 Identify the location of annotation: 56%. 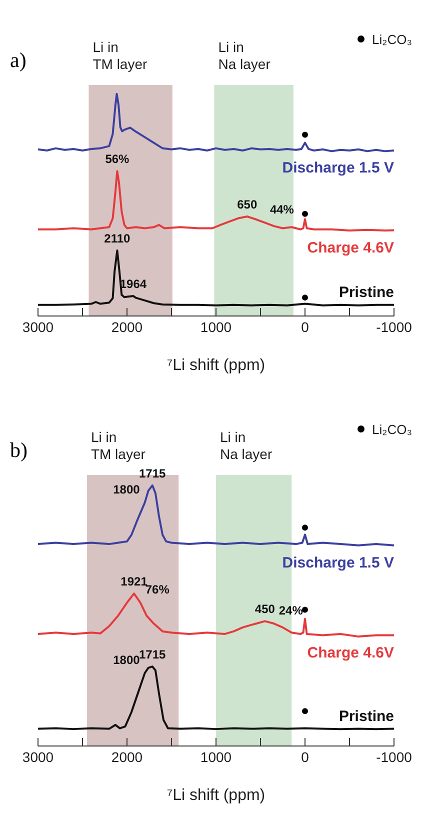
(117, 159).